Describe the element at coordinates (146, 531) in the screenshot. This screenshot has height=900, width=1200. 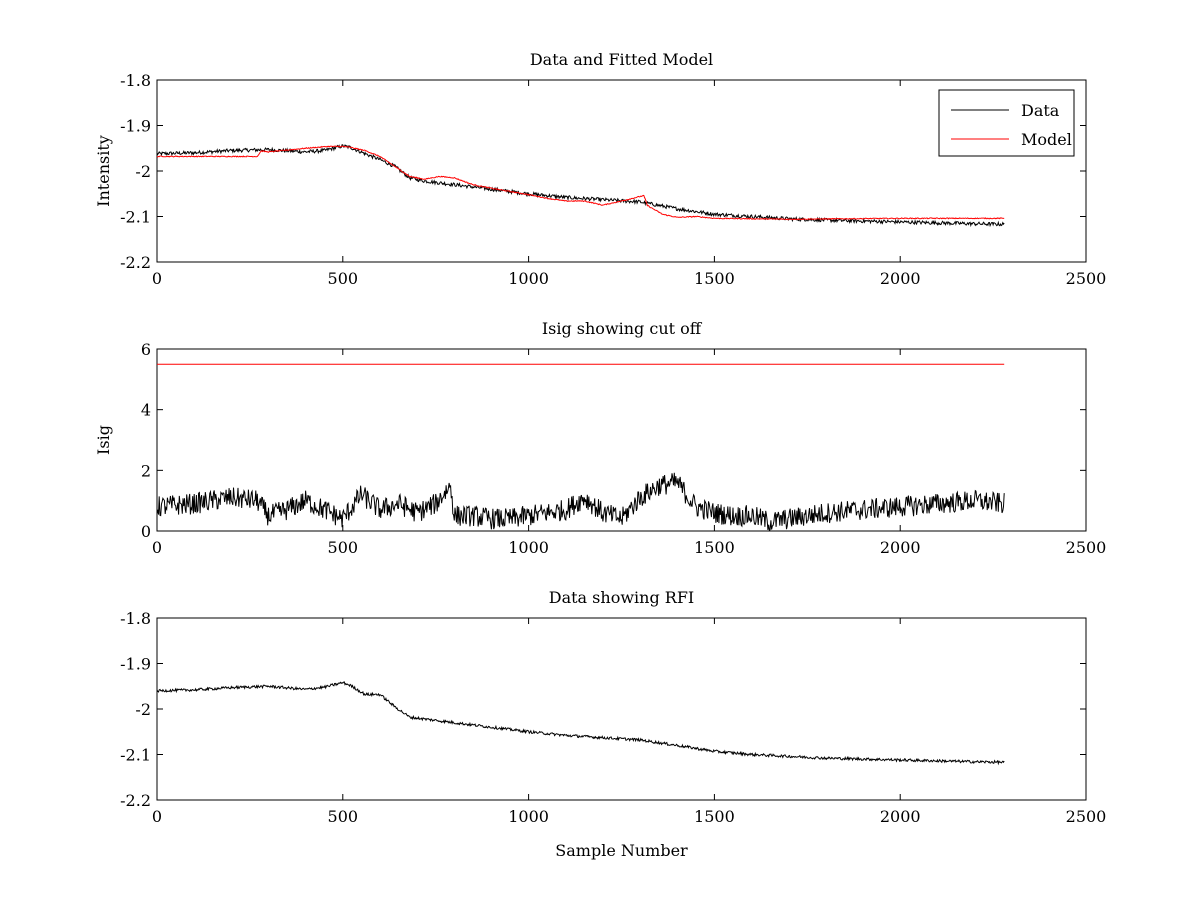
I see `y-tick-label: 0` at that location.